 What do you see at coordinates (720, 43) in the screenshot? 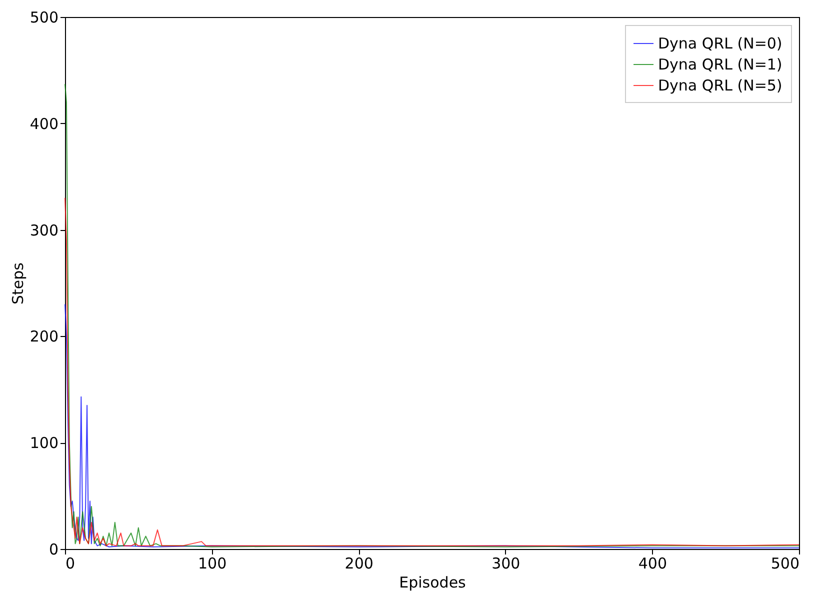
I see `legend-label: Dyna QRL (N=0)` at bounding box center [720, 43].